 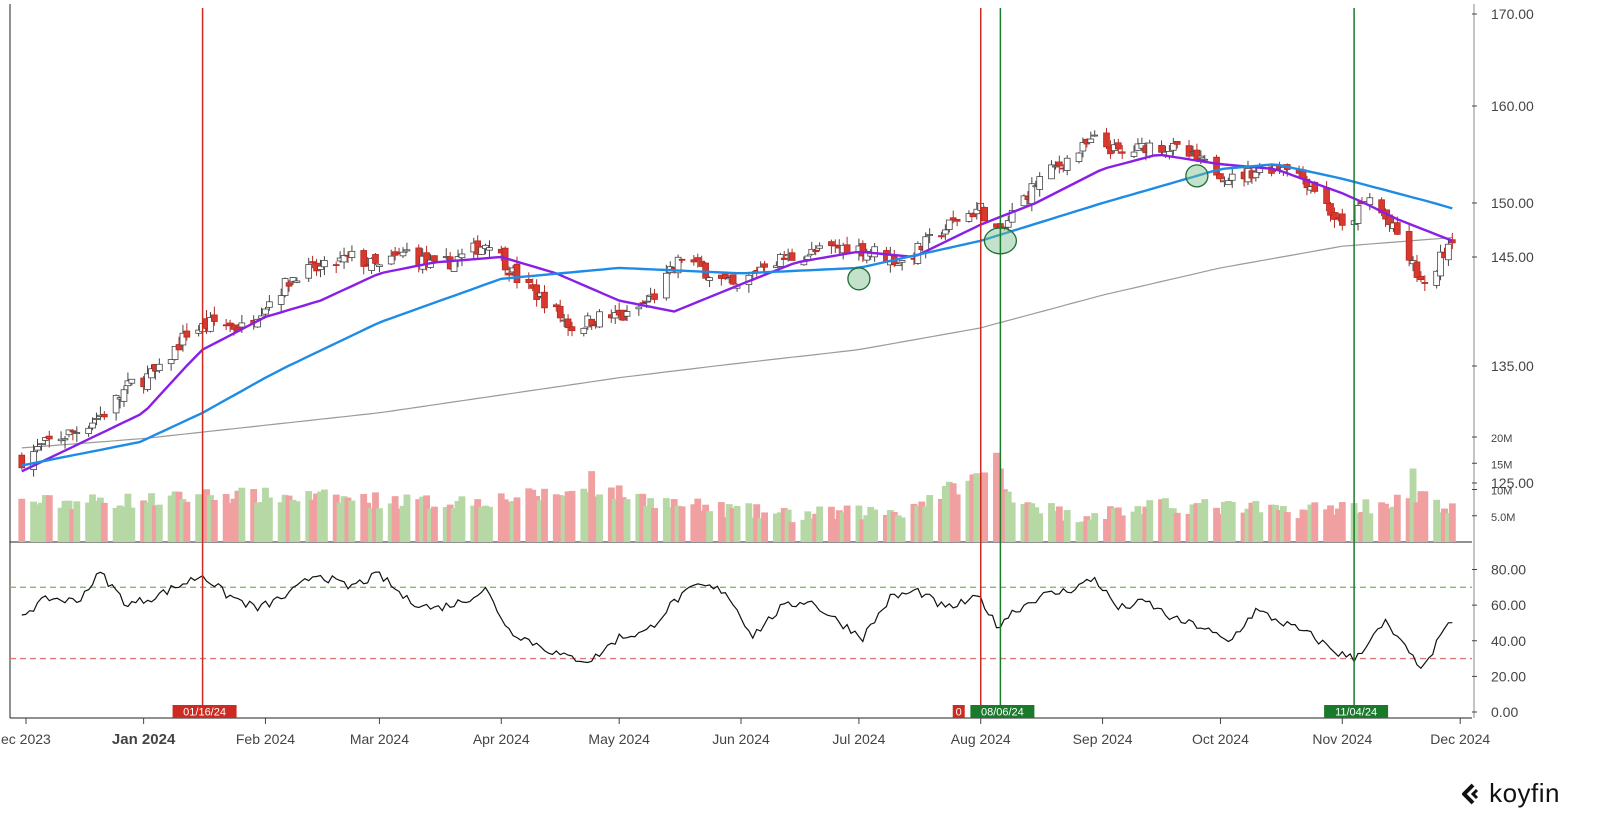 I want to click on signal-date-label: 08/06/24, so click(x=1002, y=713).